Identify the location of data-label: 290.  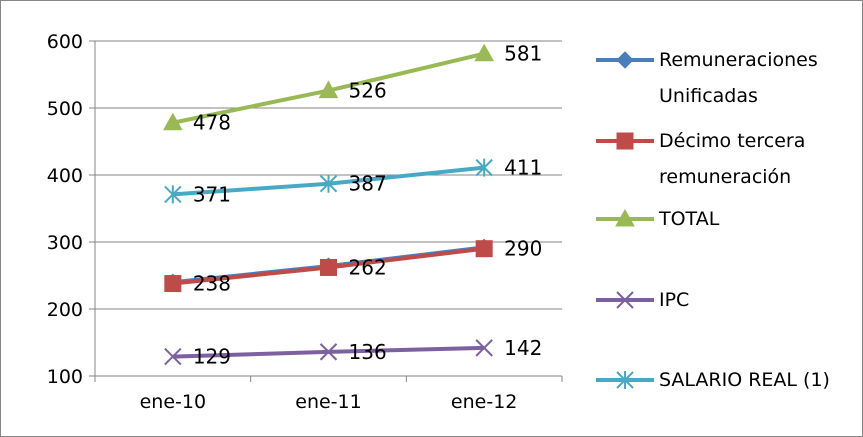
(523, 249).